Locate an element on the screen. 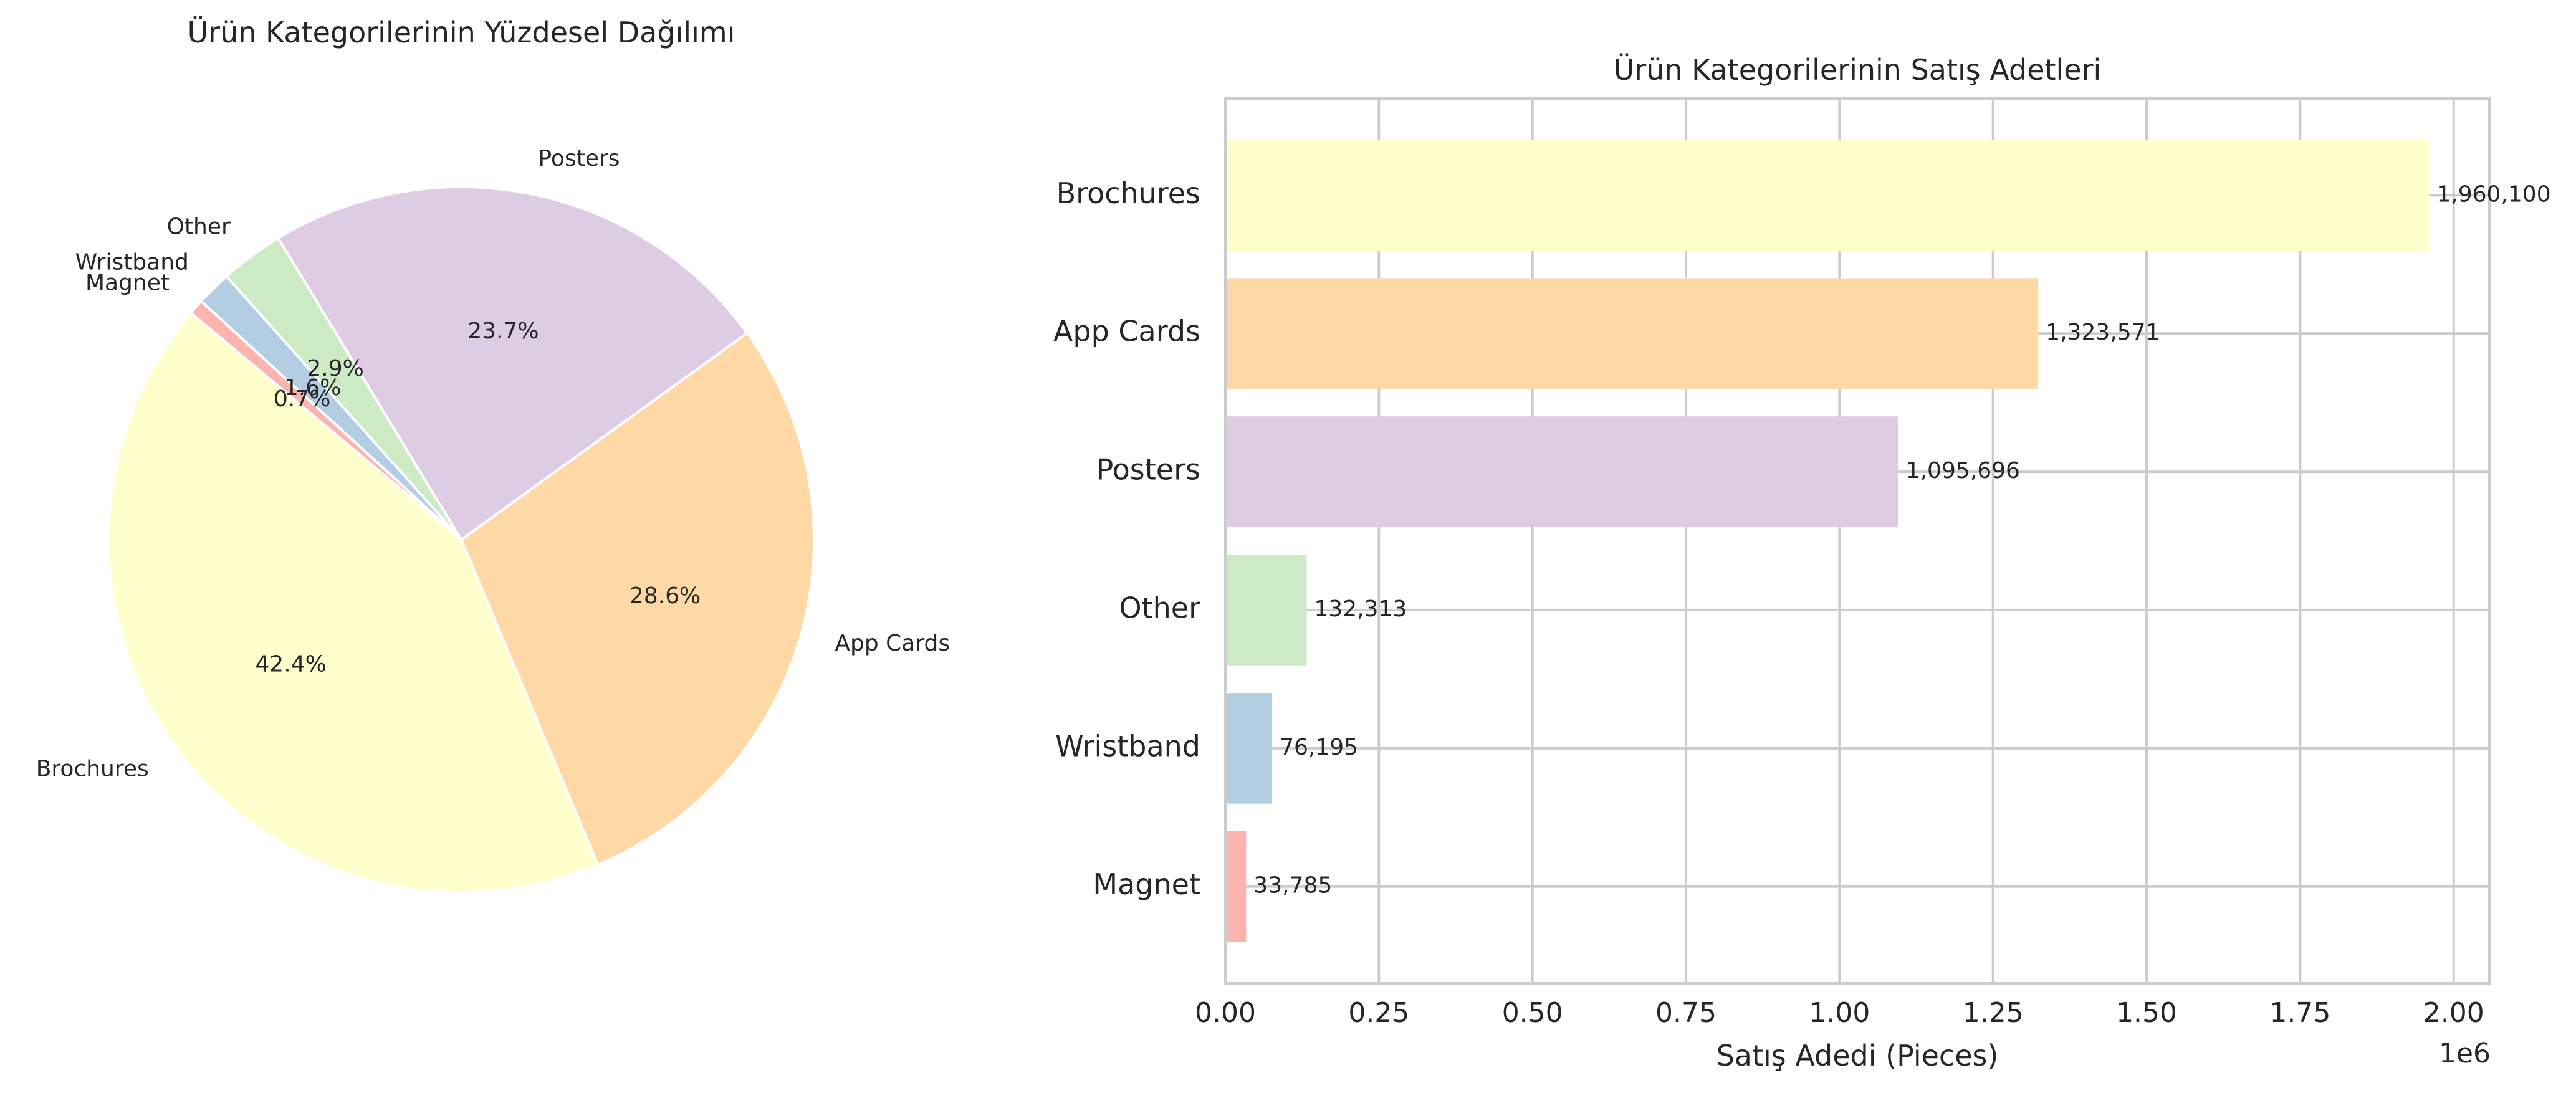 The image size is (2576, 1093). y-tick-label-other: Other is located at coordinates (1160, 607).